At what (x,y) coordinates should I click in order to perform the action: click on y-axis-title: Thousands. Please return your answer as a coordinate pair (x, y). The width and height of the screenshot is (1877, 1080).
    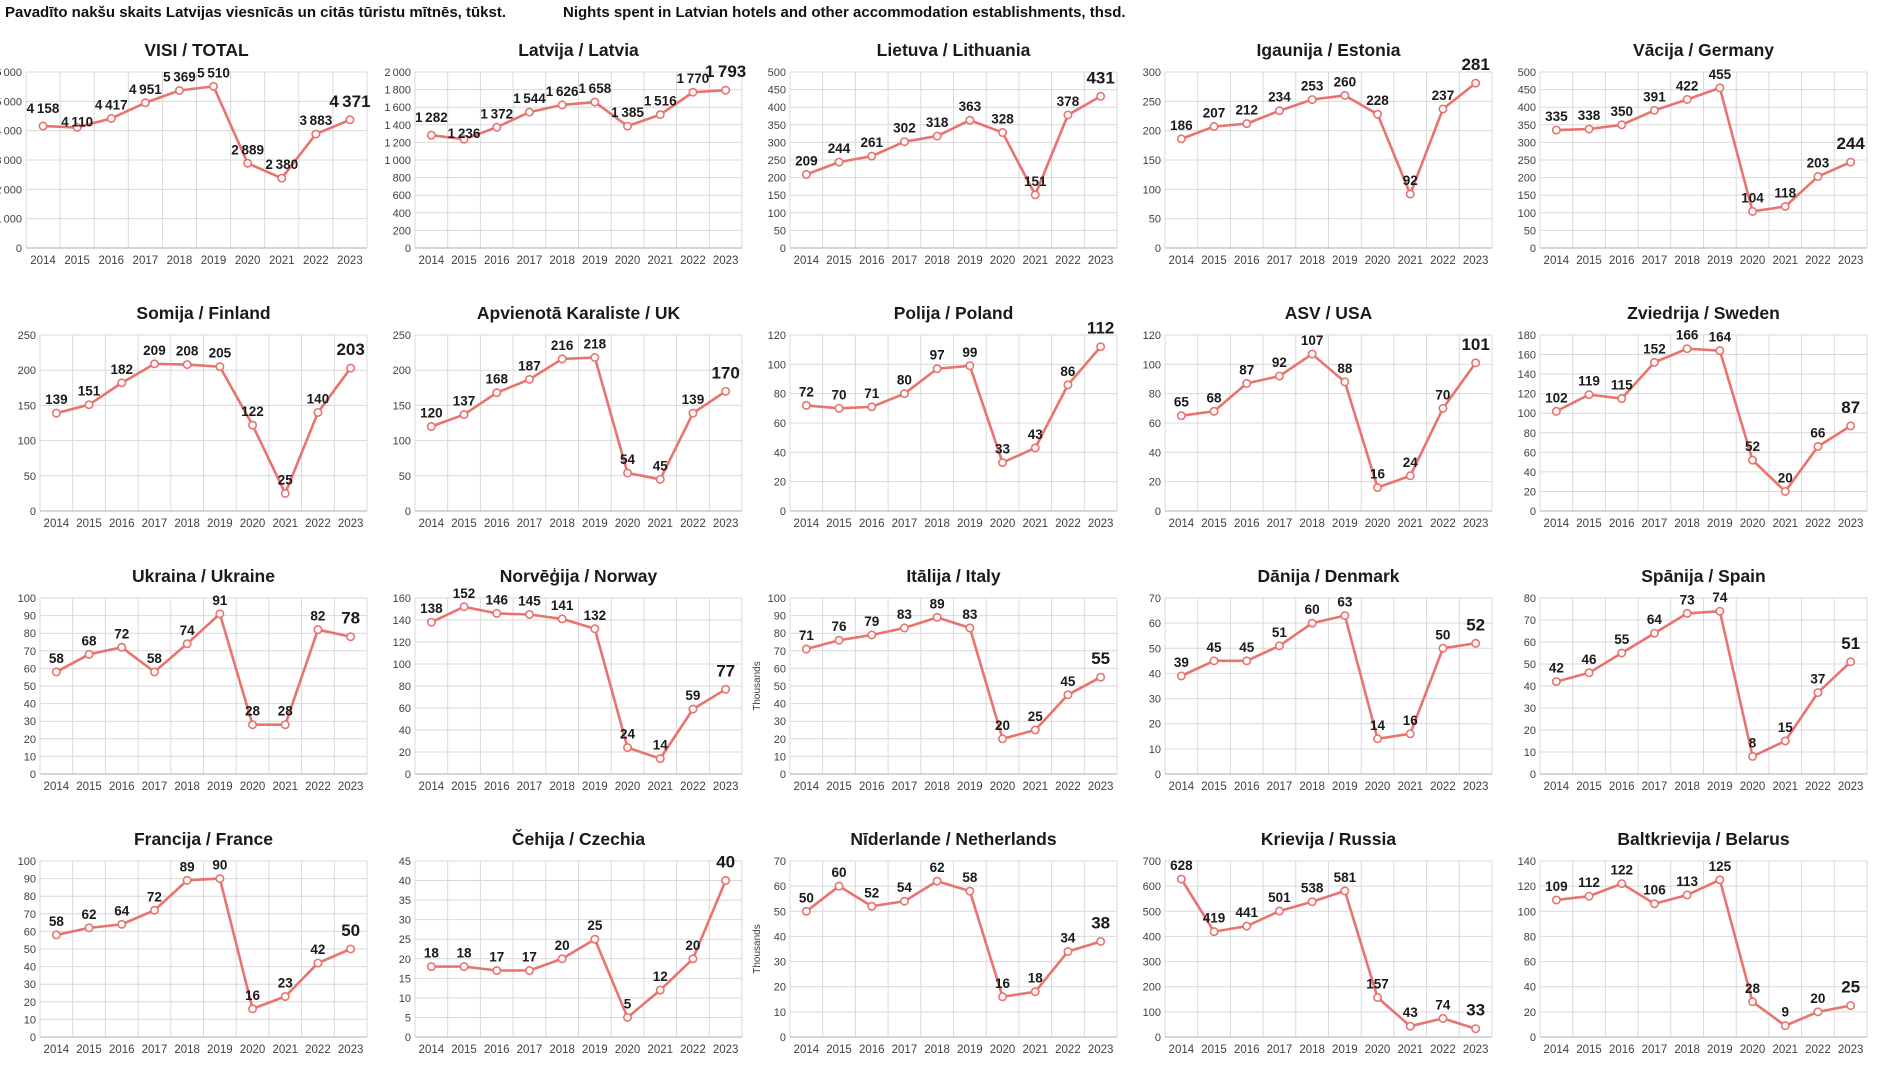
    Looking at the image, I should click on (757, 685).